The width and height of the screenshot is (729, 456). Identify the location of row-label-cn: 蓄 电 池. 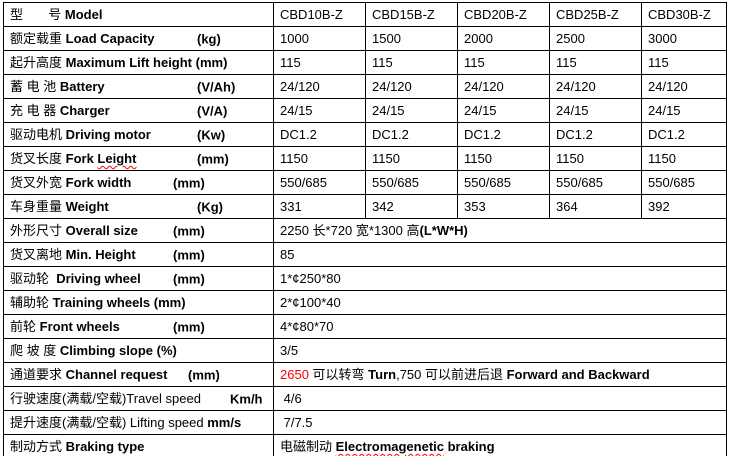
(35, 86).